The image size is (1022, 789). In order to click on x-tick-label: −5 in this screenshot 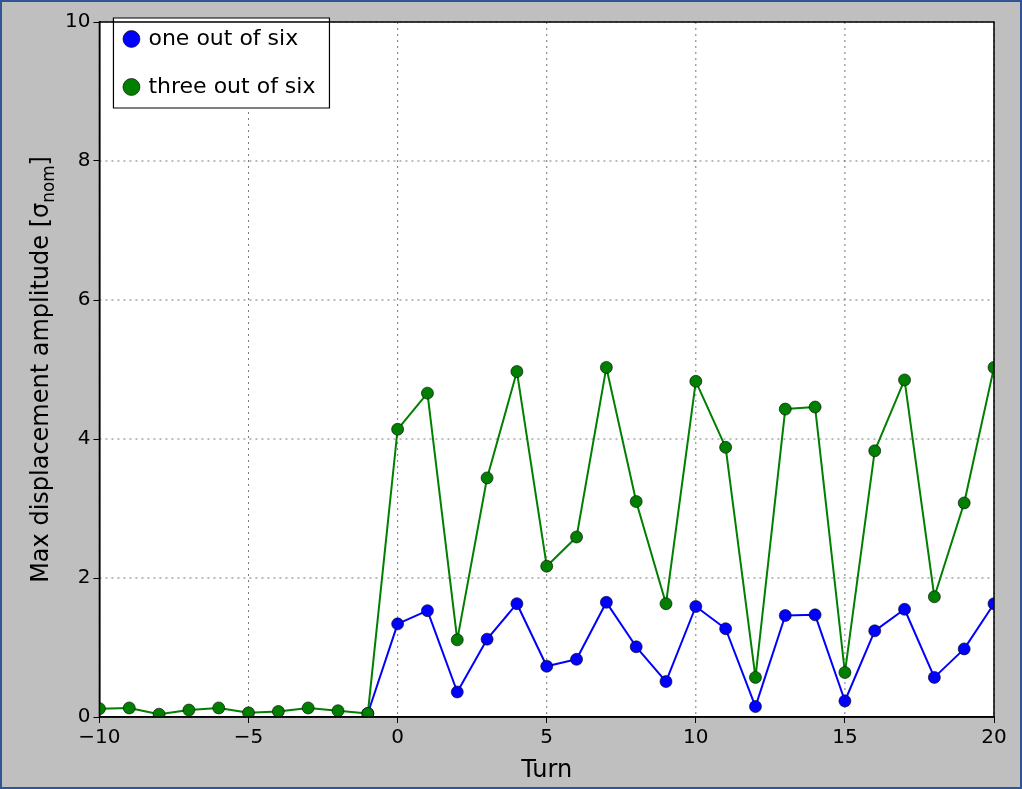, I will do `click(248, 736)`.